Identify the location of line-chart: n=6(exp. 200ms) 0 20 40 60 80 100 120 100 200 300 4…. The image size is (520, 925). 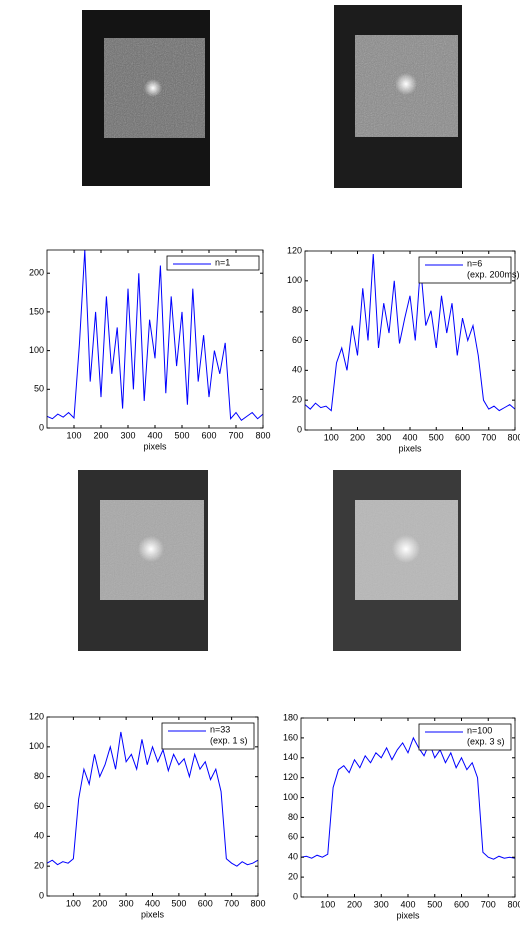
(403, 349).